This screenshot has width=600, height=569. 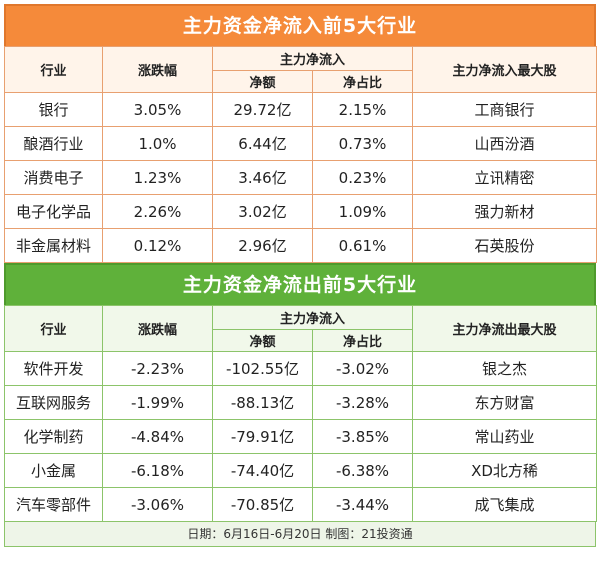 I want to click on table-row: 小金属 -6.18% -74.40亿 -6.38% XD北方稀, so click(x=301, y=470).